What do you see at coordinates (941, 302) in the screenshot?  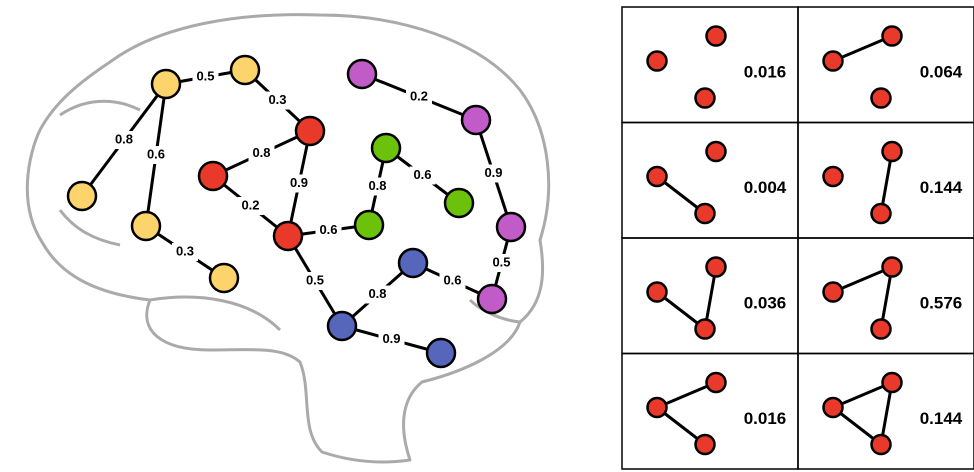 I see `probability: 0.576` at bounding box center [941, 302].